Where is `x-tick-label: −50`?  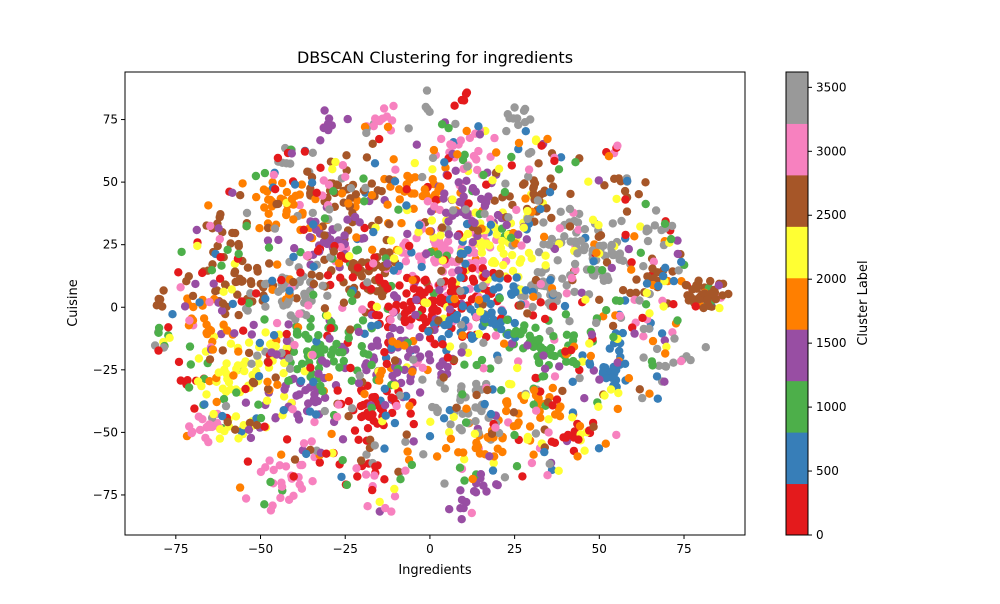
x-tick-label: −50 is located at coordinates (260, 549).